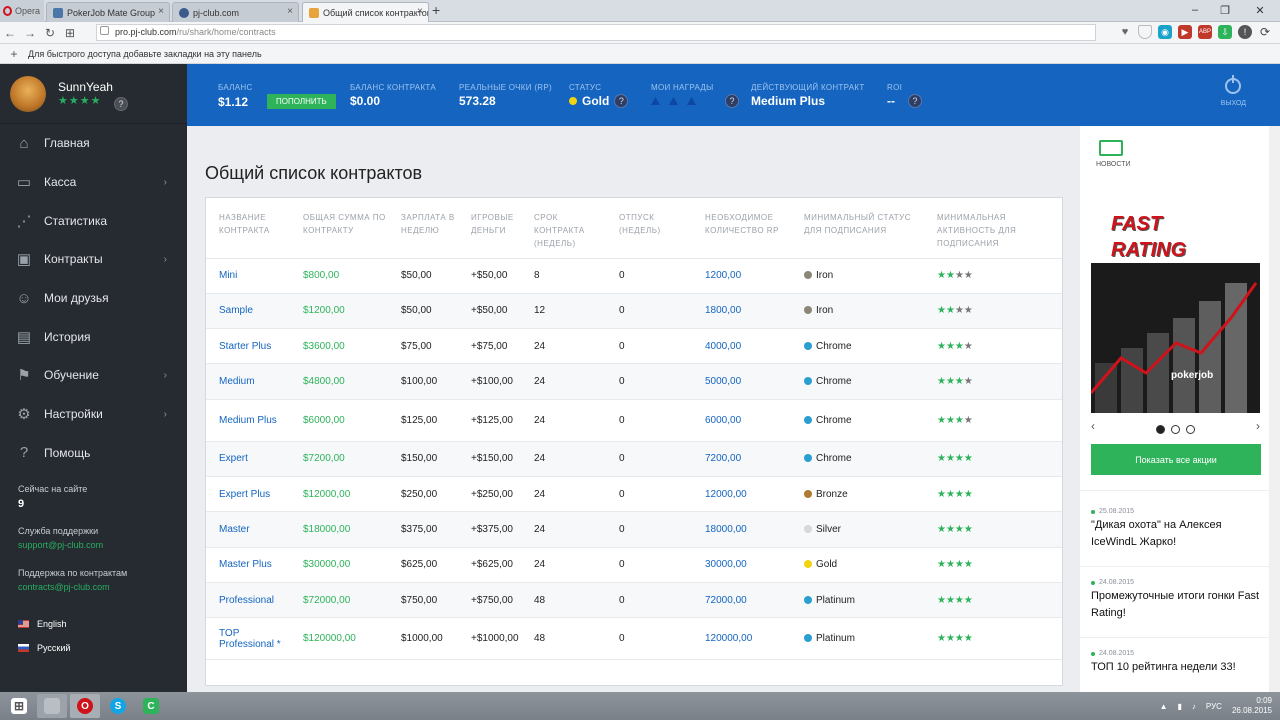 This screenshot has width=1280, height=720. I want to click on sidebar-item-contracts: ▣ Контракты ›, so click(93, 259).